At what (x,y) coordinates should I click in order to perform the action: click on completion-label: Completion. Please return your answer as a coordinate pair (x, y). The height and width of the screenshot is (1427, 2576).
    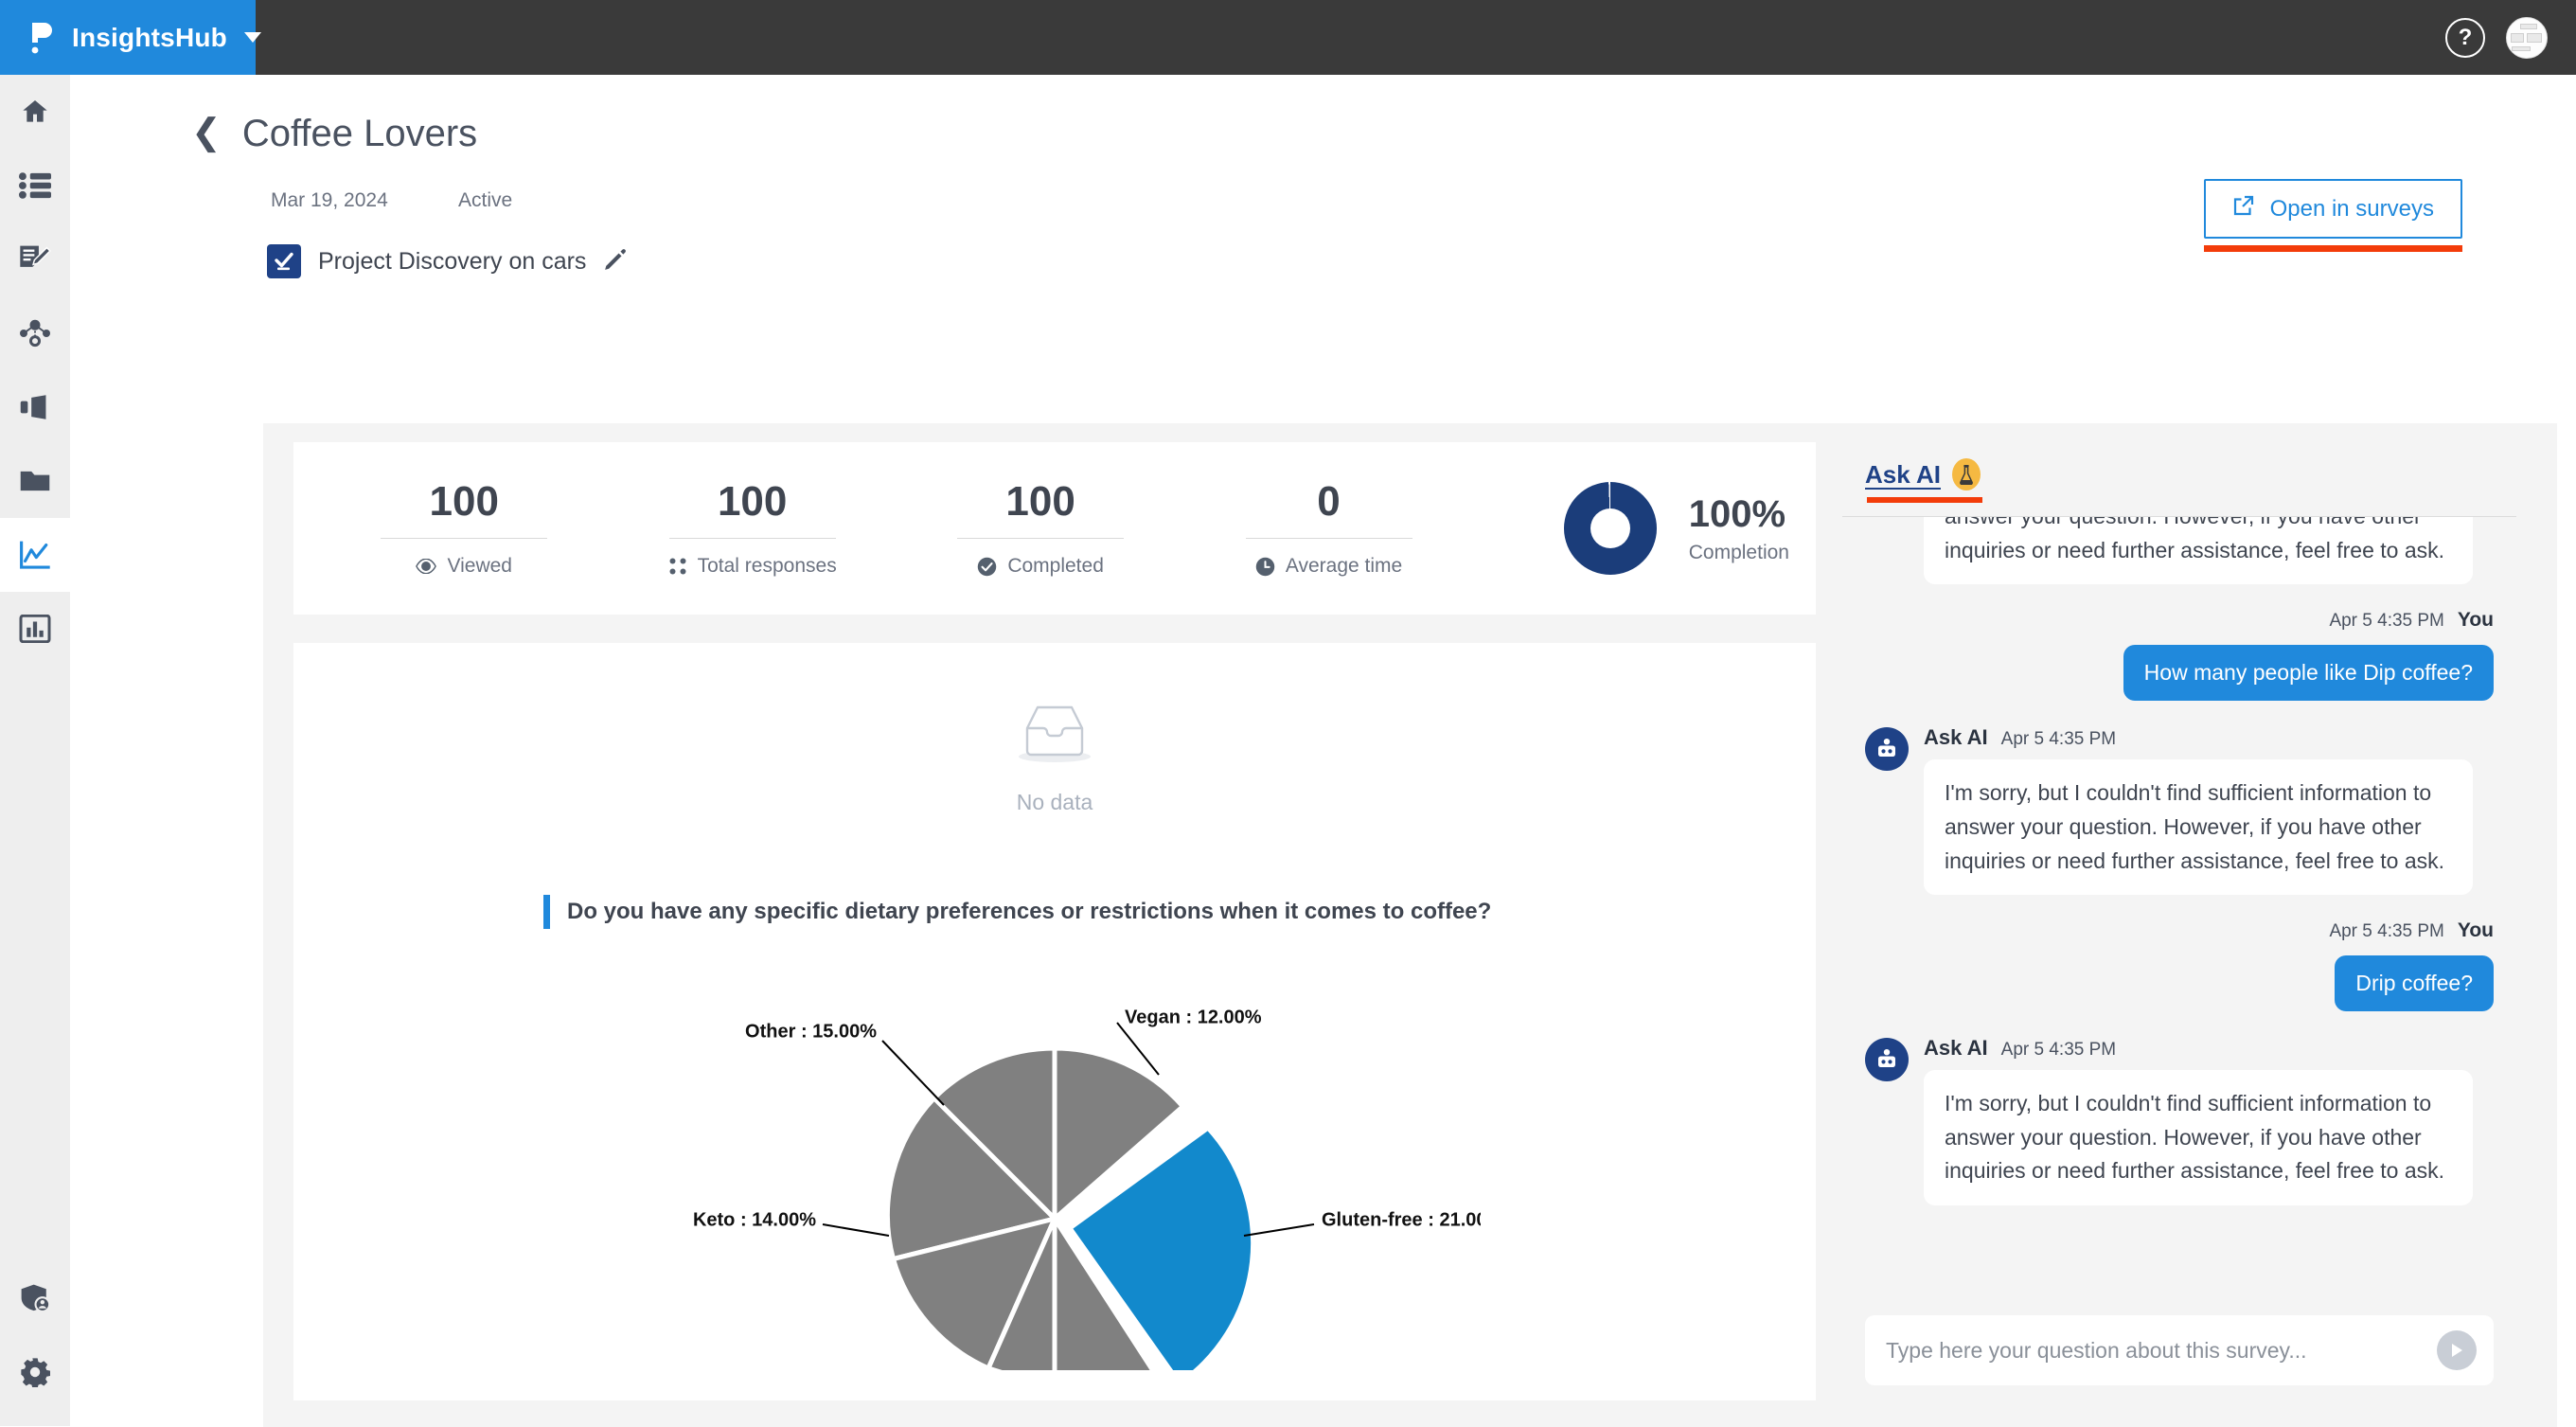
    Looking at the image, I should click on (1739, 552).